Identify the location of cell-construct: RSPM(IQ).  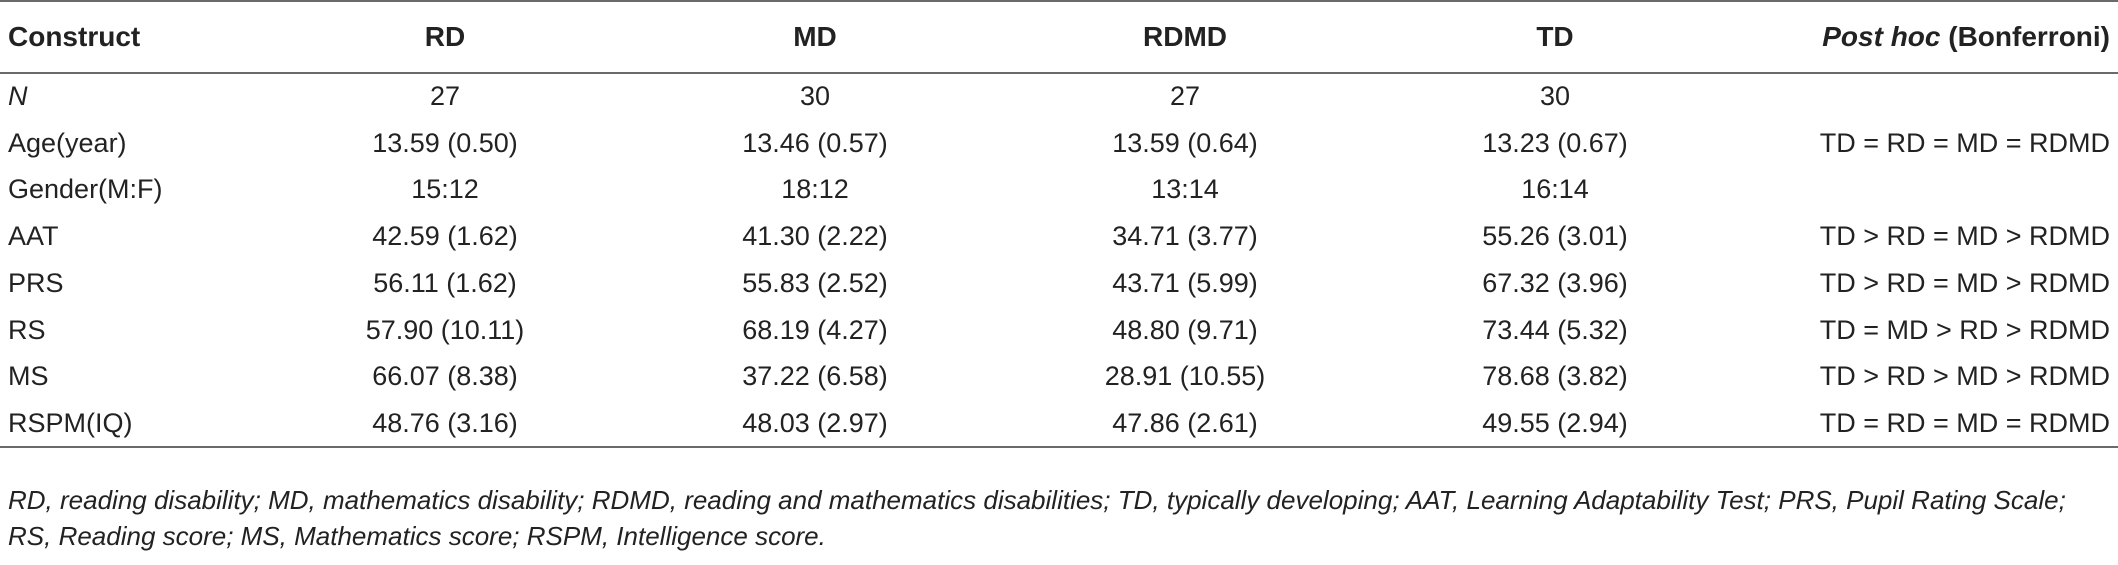
(70, 422).